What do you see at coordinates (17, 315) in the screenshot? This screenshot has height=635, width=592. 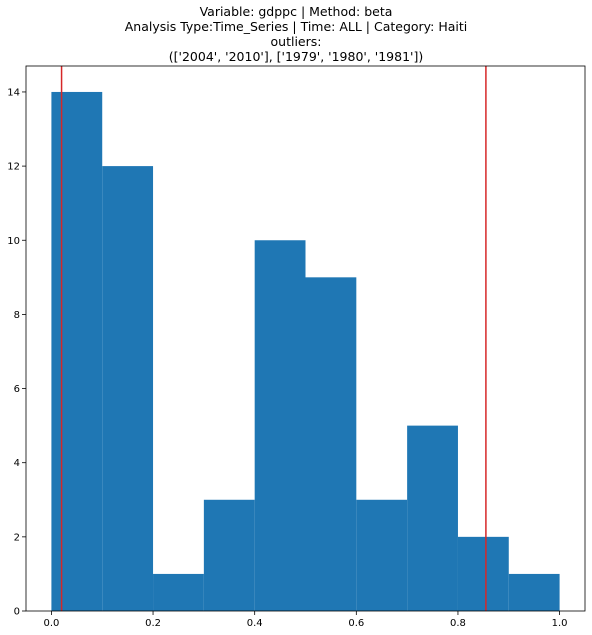 I see `y-tick-label: 8` at bounding box center [17, 315].